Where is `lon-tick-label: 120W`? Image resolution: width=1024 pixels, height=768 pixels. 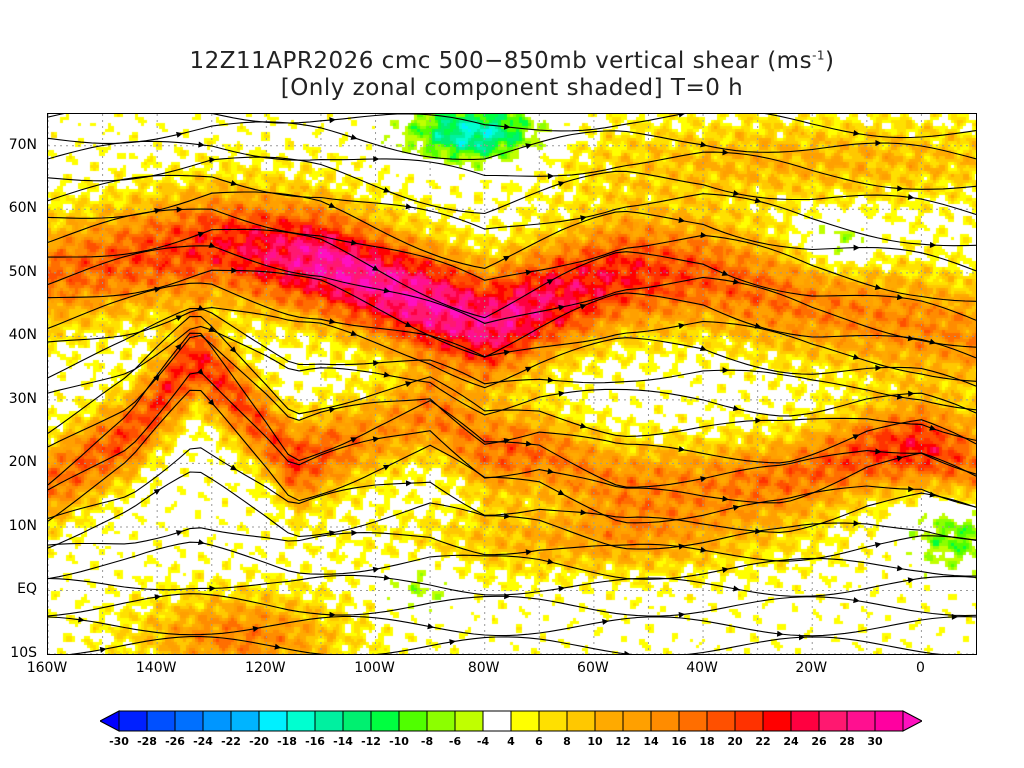 lon-tick-label: 120W is located at coordinates (265, 668).